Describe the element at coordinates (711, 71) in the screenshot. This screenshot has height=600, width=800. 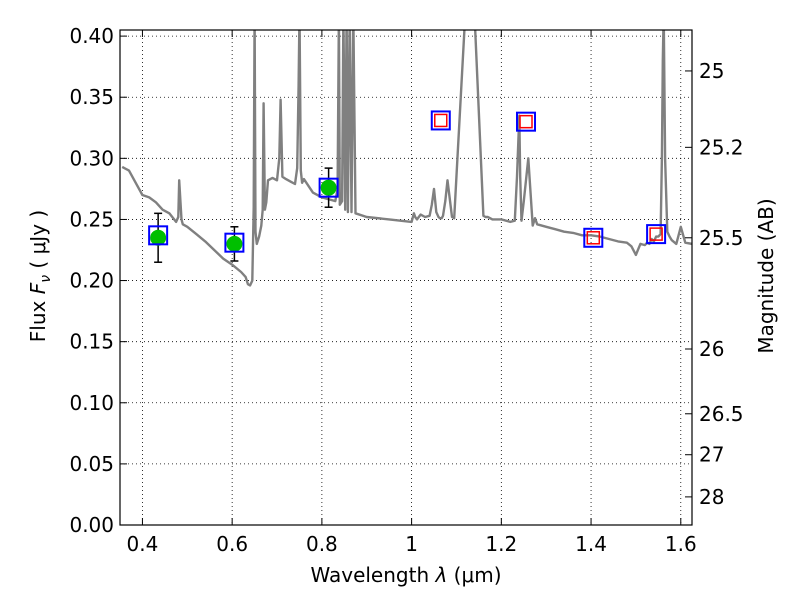
I see `y2-tick-label: 25` at that location.